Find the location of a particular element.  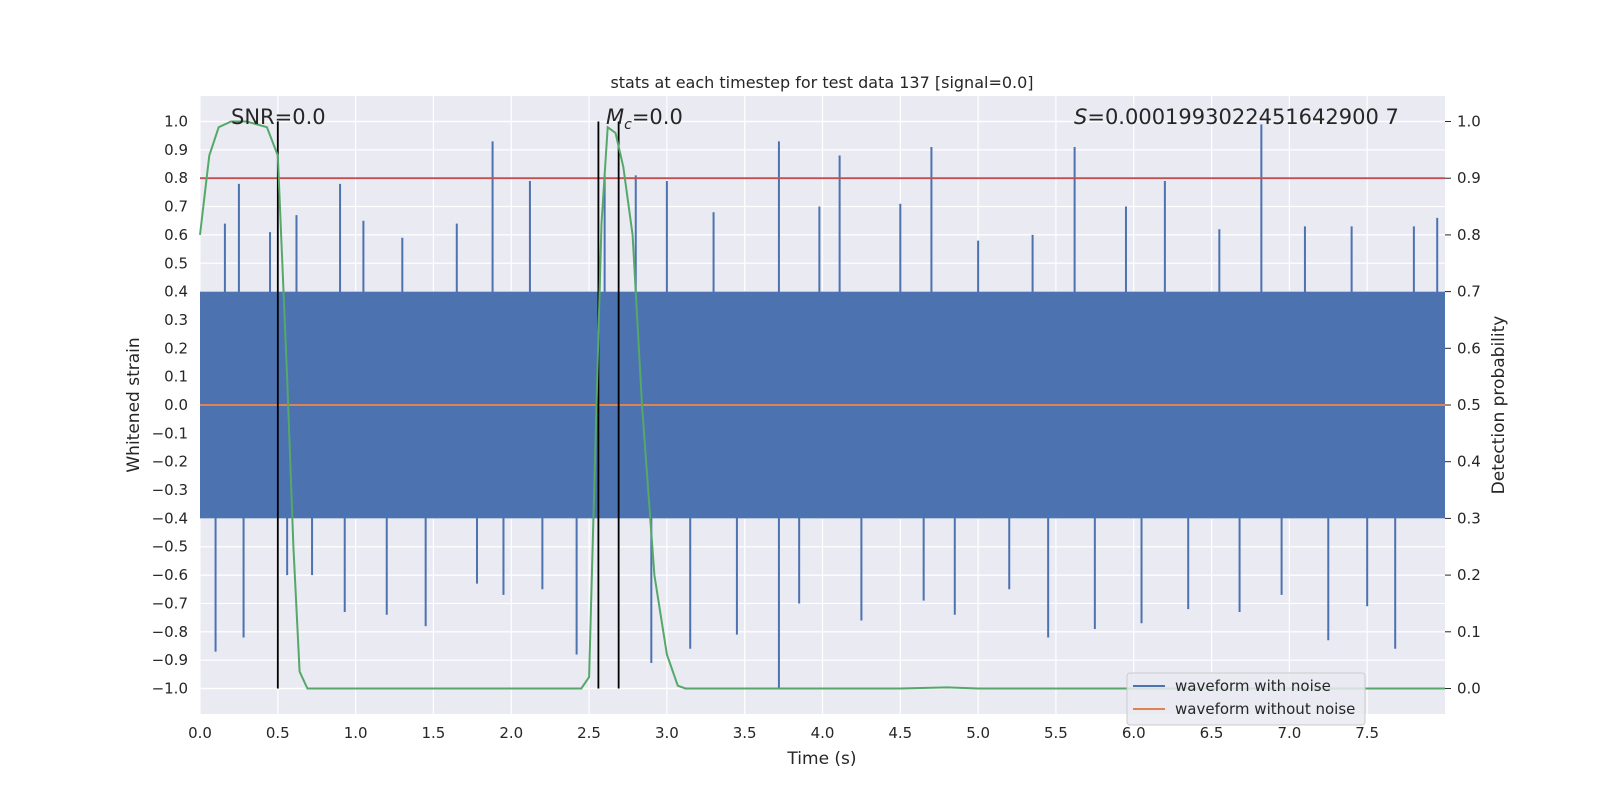

y-tick-label: −0.4 is located at coordinates (170, 518).